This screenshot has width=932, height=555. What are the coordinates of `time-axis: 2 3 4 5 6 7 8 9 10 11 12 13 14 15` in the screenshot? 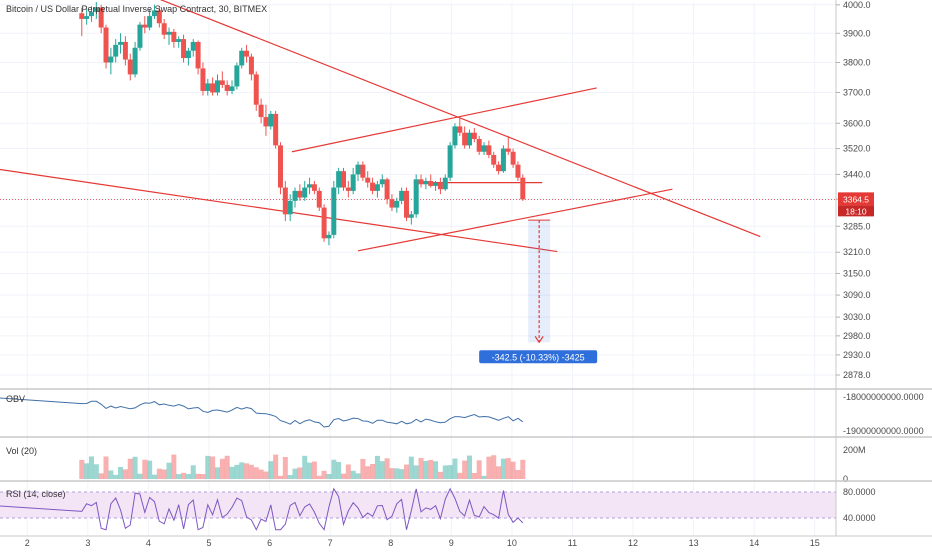 It's located at (466, 541).